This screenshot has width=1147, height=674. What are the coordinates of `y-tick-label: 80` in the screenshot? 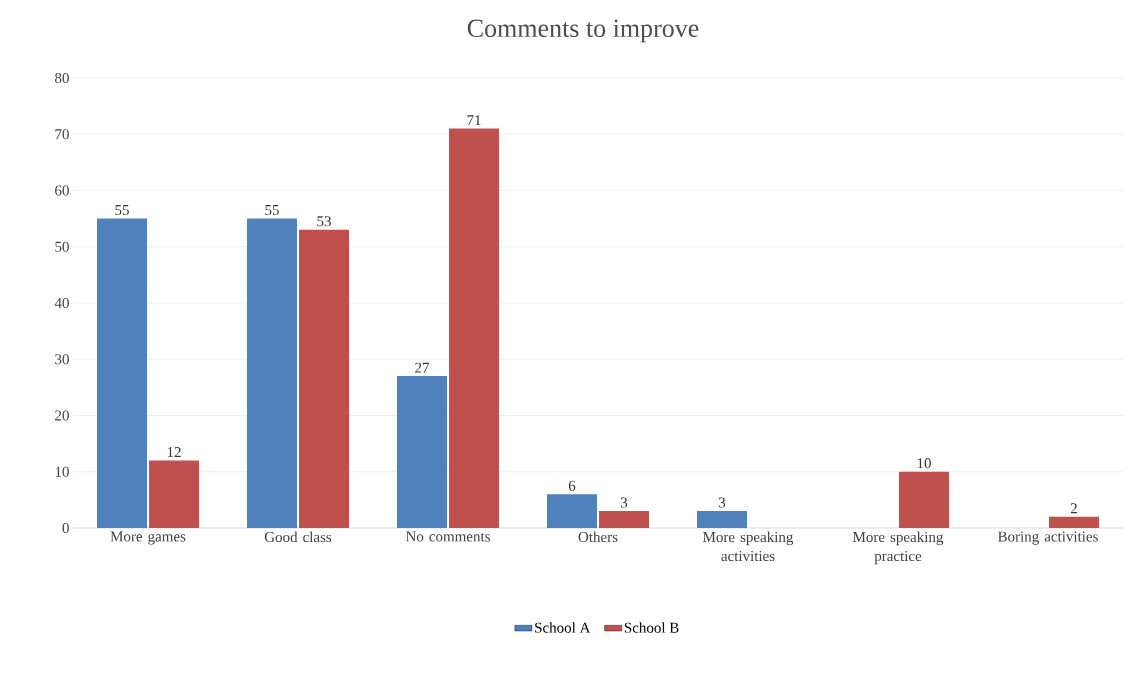 It's located at (62, 78).